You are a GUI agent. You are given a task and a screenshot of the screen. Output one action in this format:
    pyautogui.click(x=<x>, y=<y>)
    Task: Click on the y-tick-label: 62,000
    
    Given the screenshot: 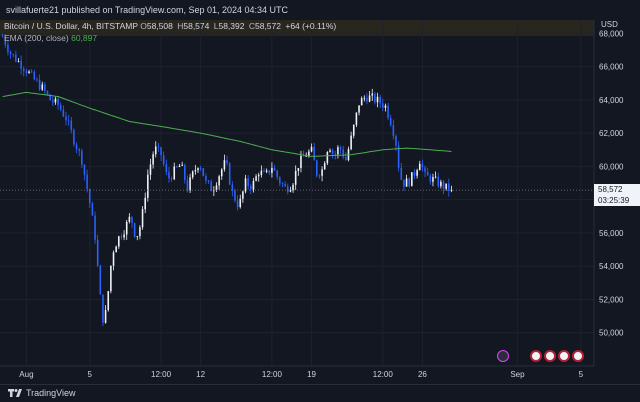 What is the action you would take?
    pyautogui.click(x=611, y=133)
    